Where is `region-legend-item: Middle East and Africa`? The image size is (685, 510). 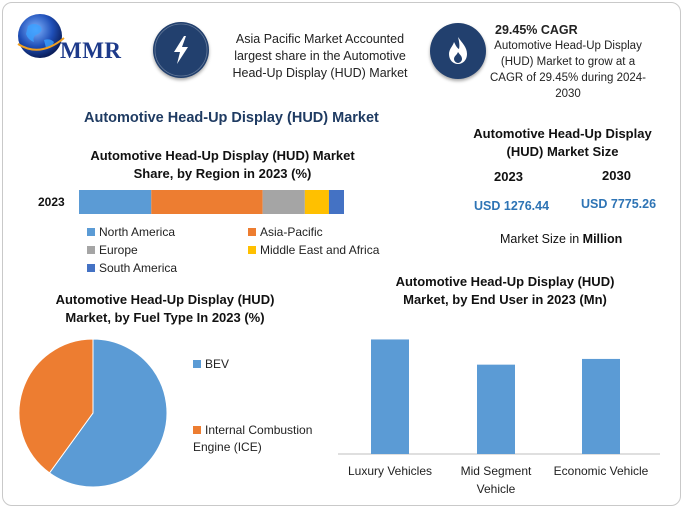 region-legend-item: Middle East and Africa is located at coordinates (313, 250).